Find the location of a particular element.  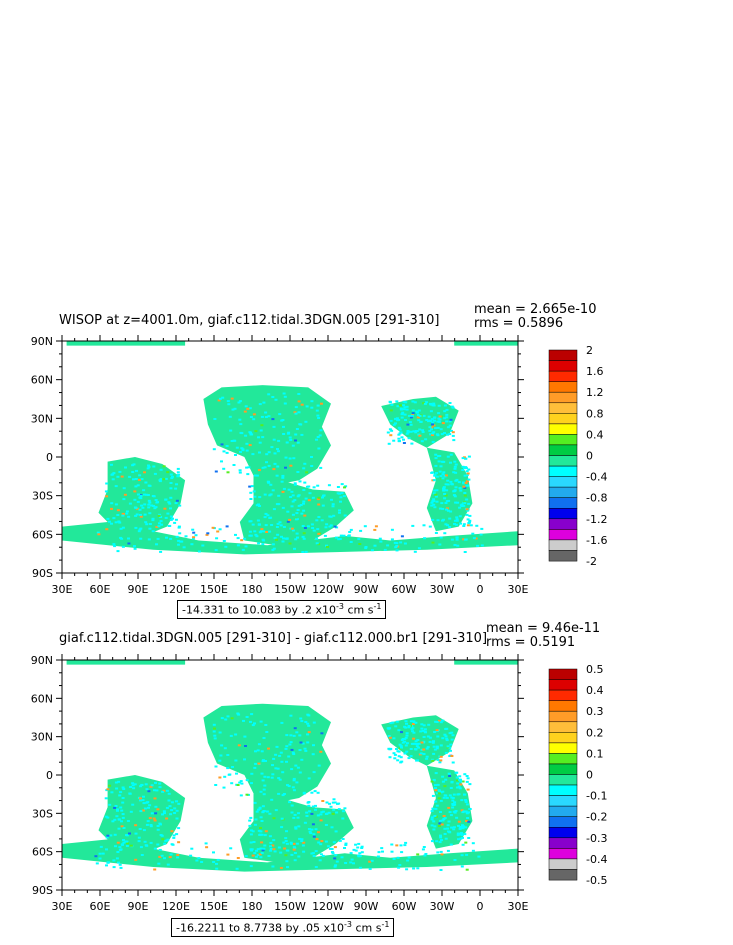

colorbar-swatch is located at coordinates (563, 759).